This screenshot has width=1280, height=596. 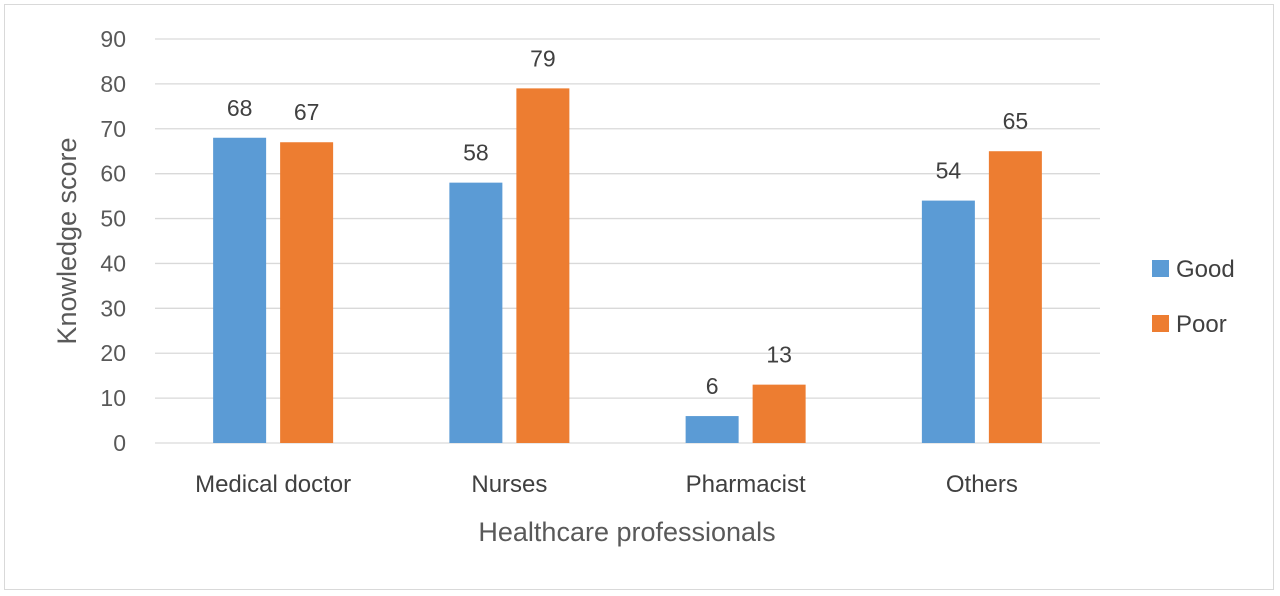 What do you see at coordinates (113, 219) in the screenshot?
I see `y-tick-label: 50` at bounding box center [113, 219].